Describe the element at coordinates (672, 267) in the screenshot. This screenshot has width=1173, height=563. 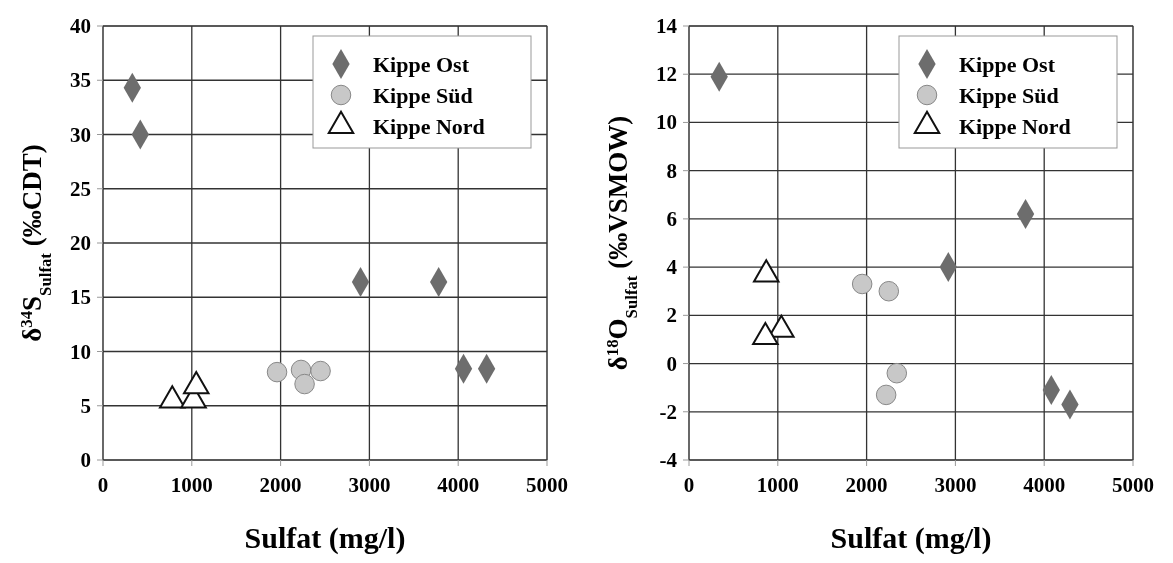
I see `y-tick-label: 4` at that location.